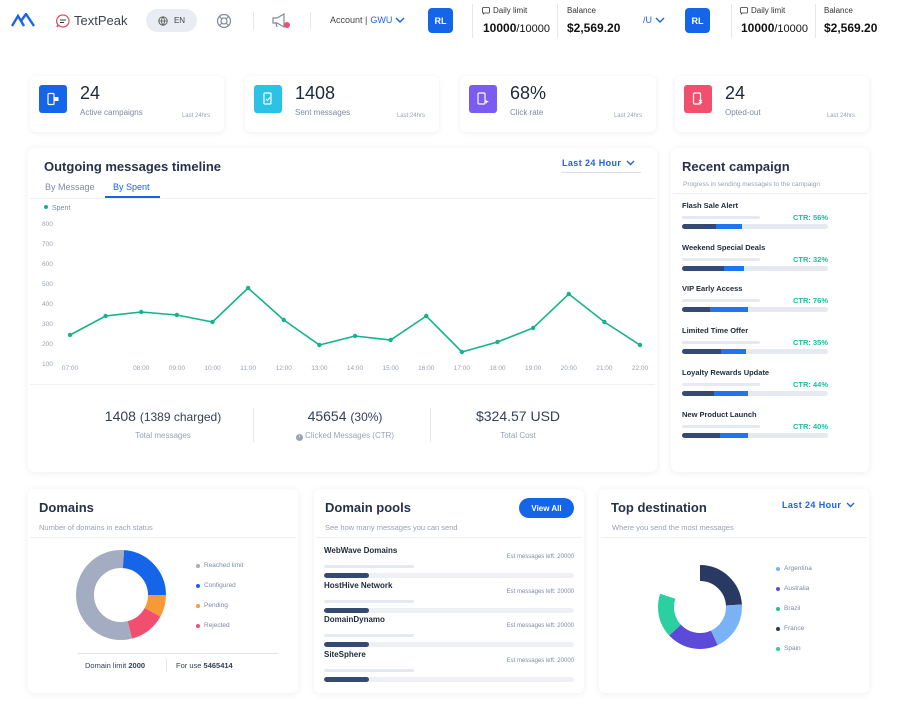  I want to click on total-messages-stat: 1408 (1389 charged) Total messages, so click(163, 424).